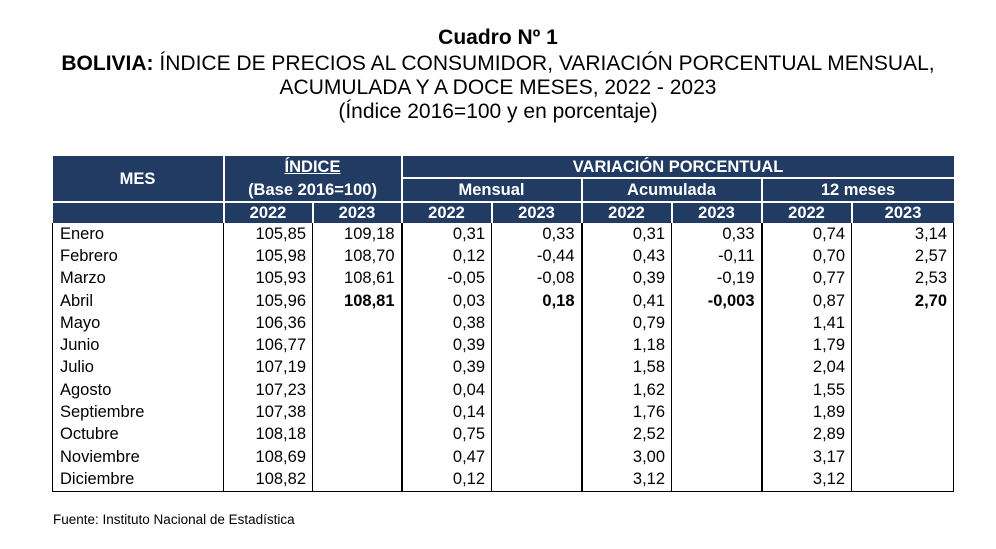 This screenshot has height=549, width=996. Describe the element at coordinates (268, 301) in the screenshot. I see `indice-2022-cell: 105,96` at that location.